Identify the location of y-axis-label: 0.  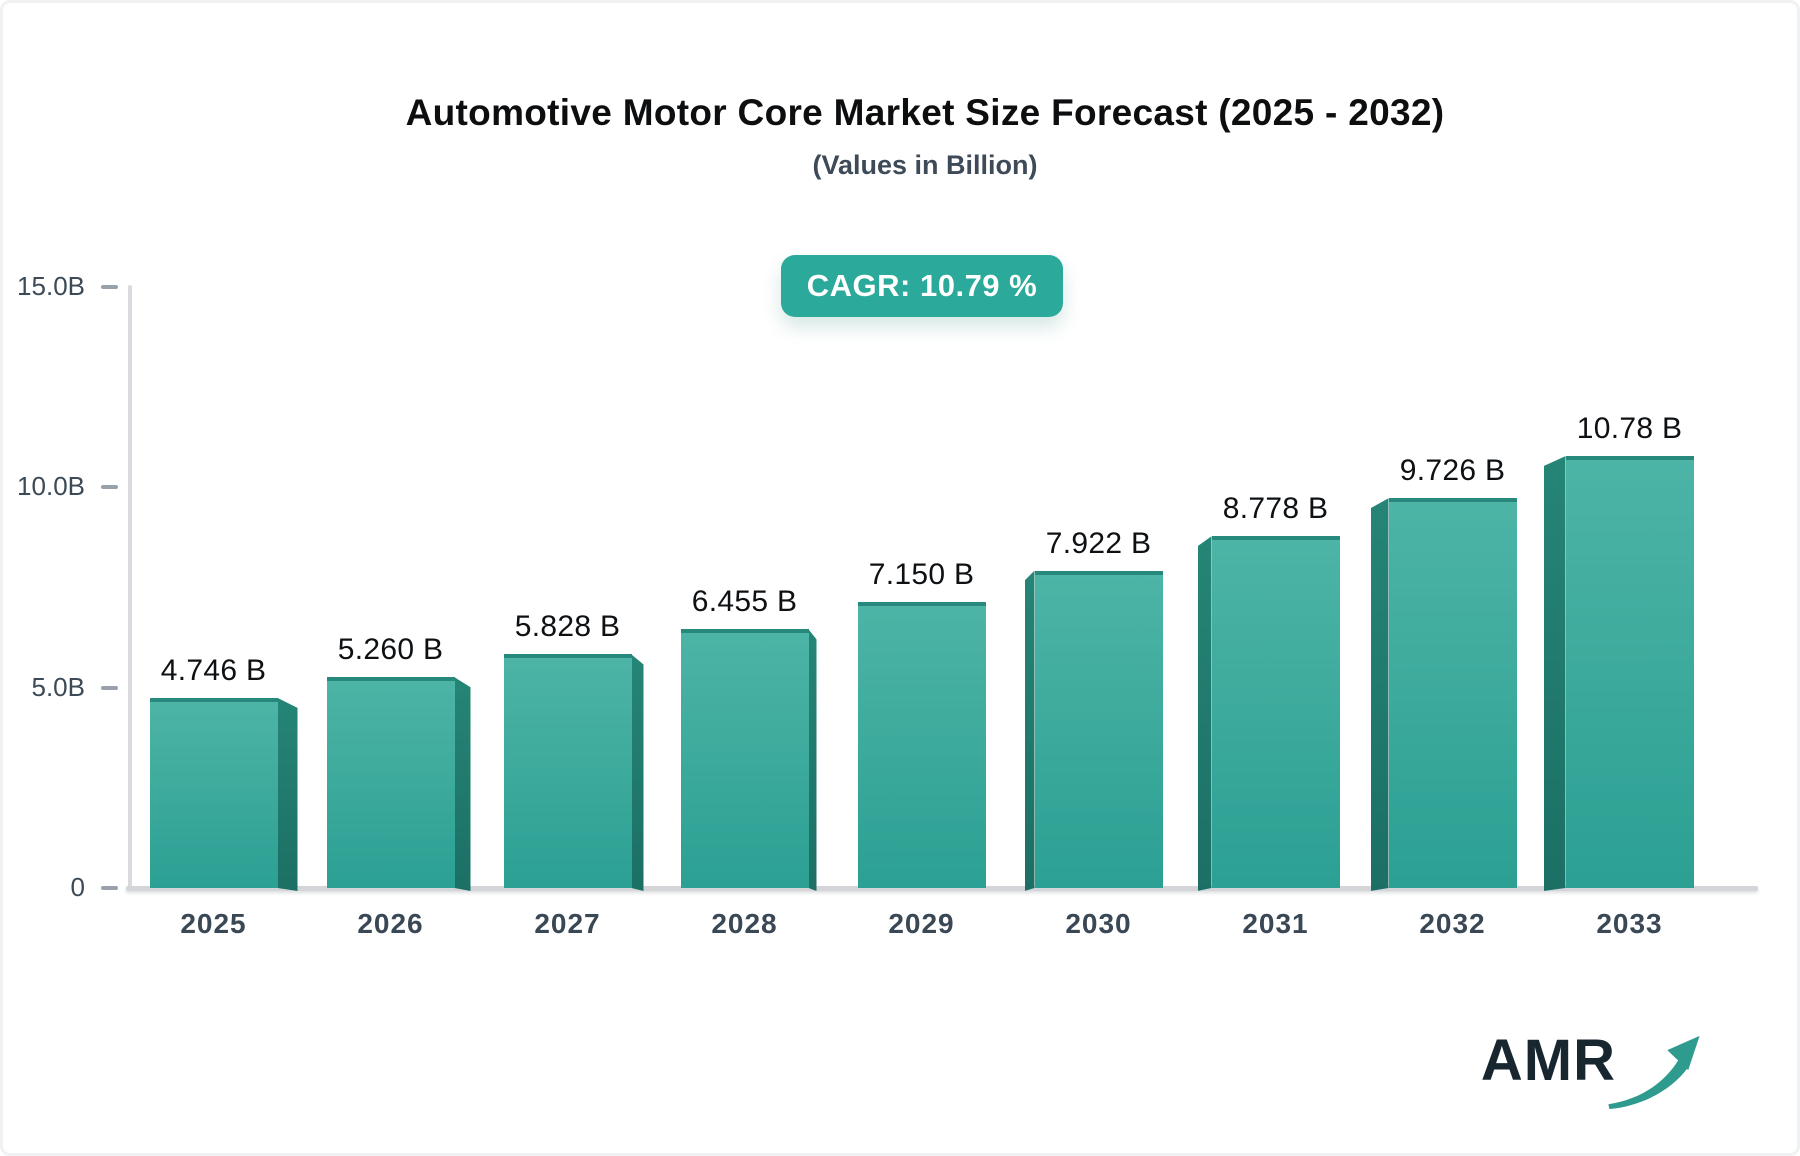
(77, 887).